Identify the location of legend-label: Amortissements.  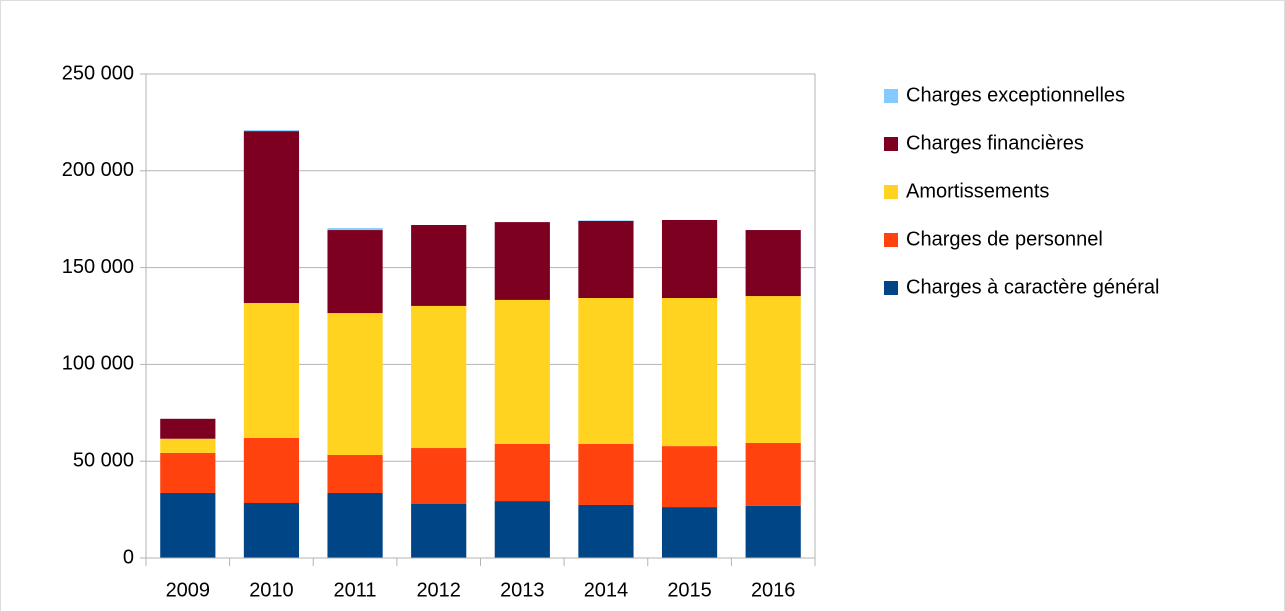
(977, 191).